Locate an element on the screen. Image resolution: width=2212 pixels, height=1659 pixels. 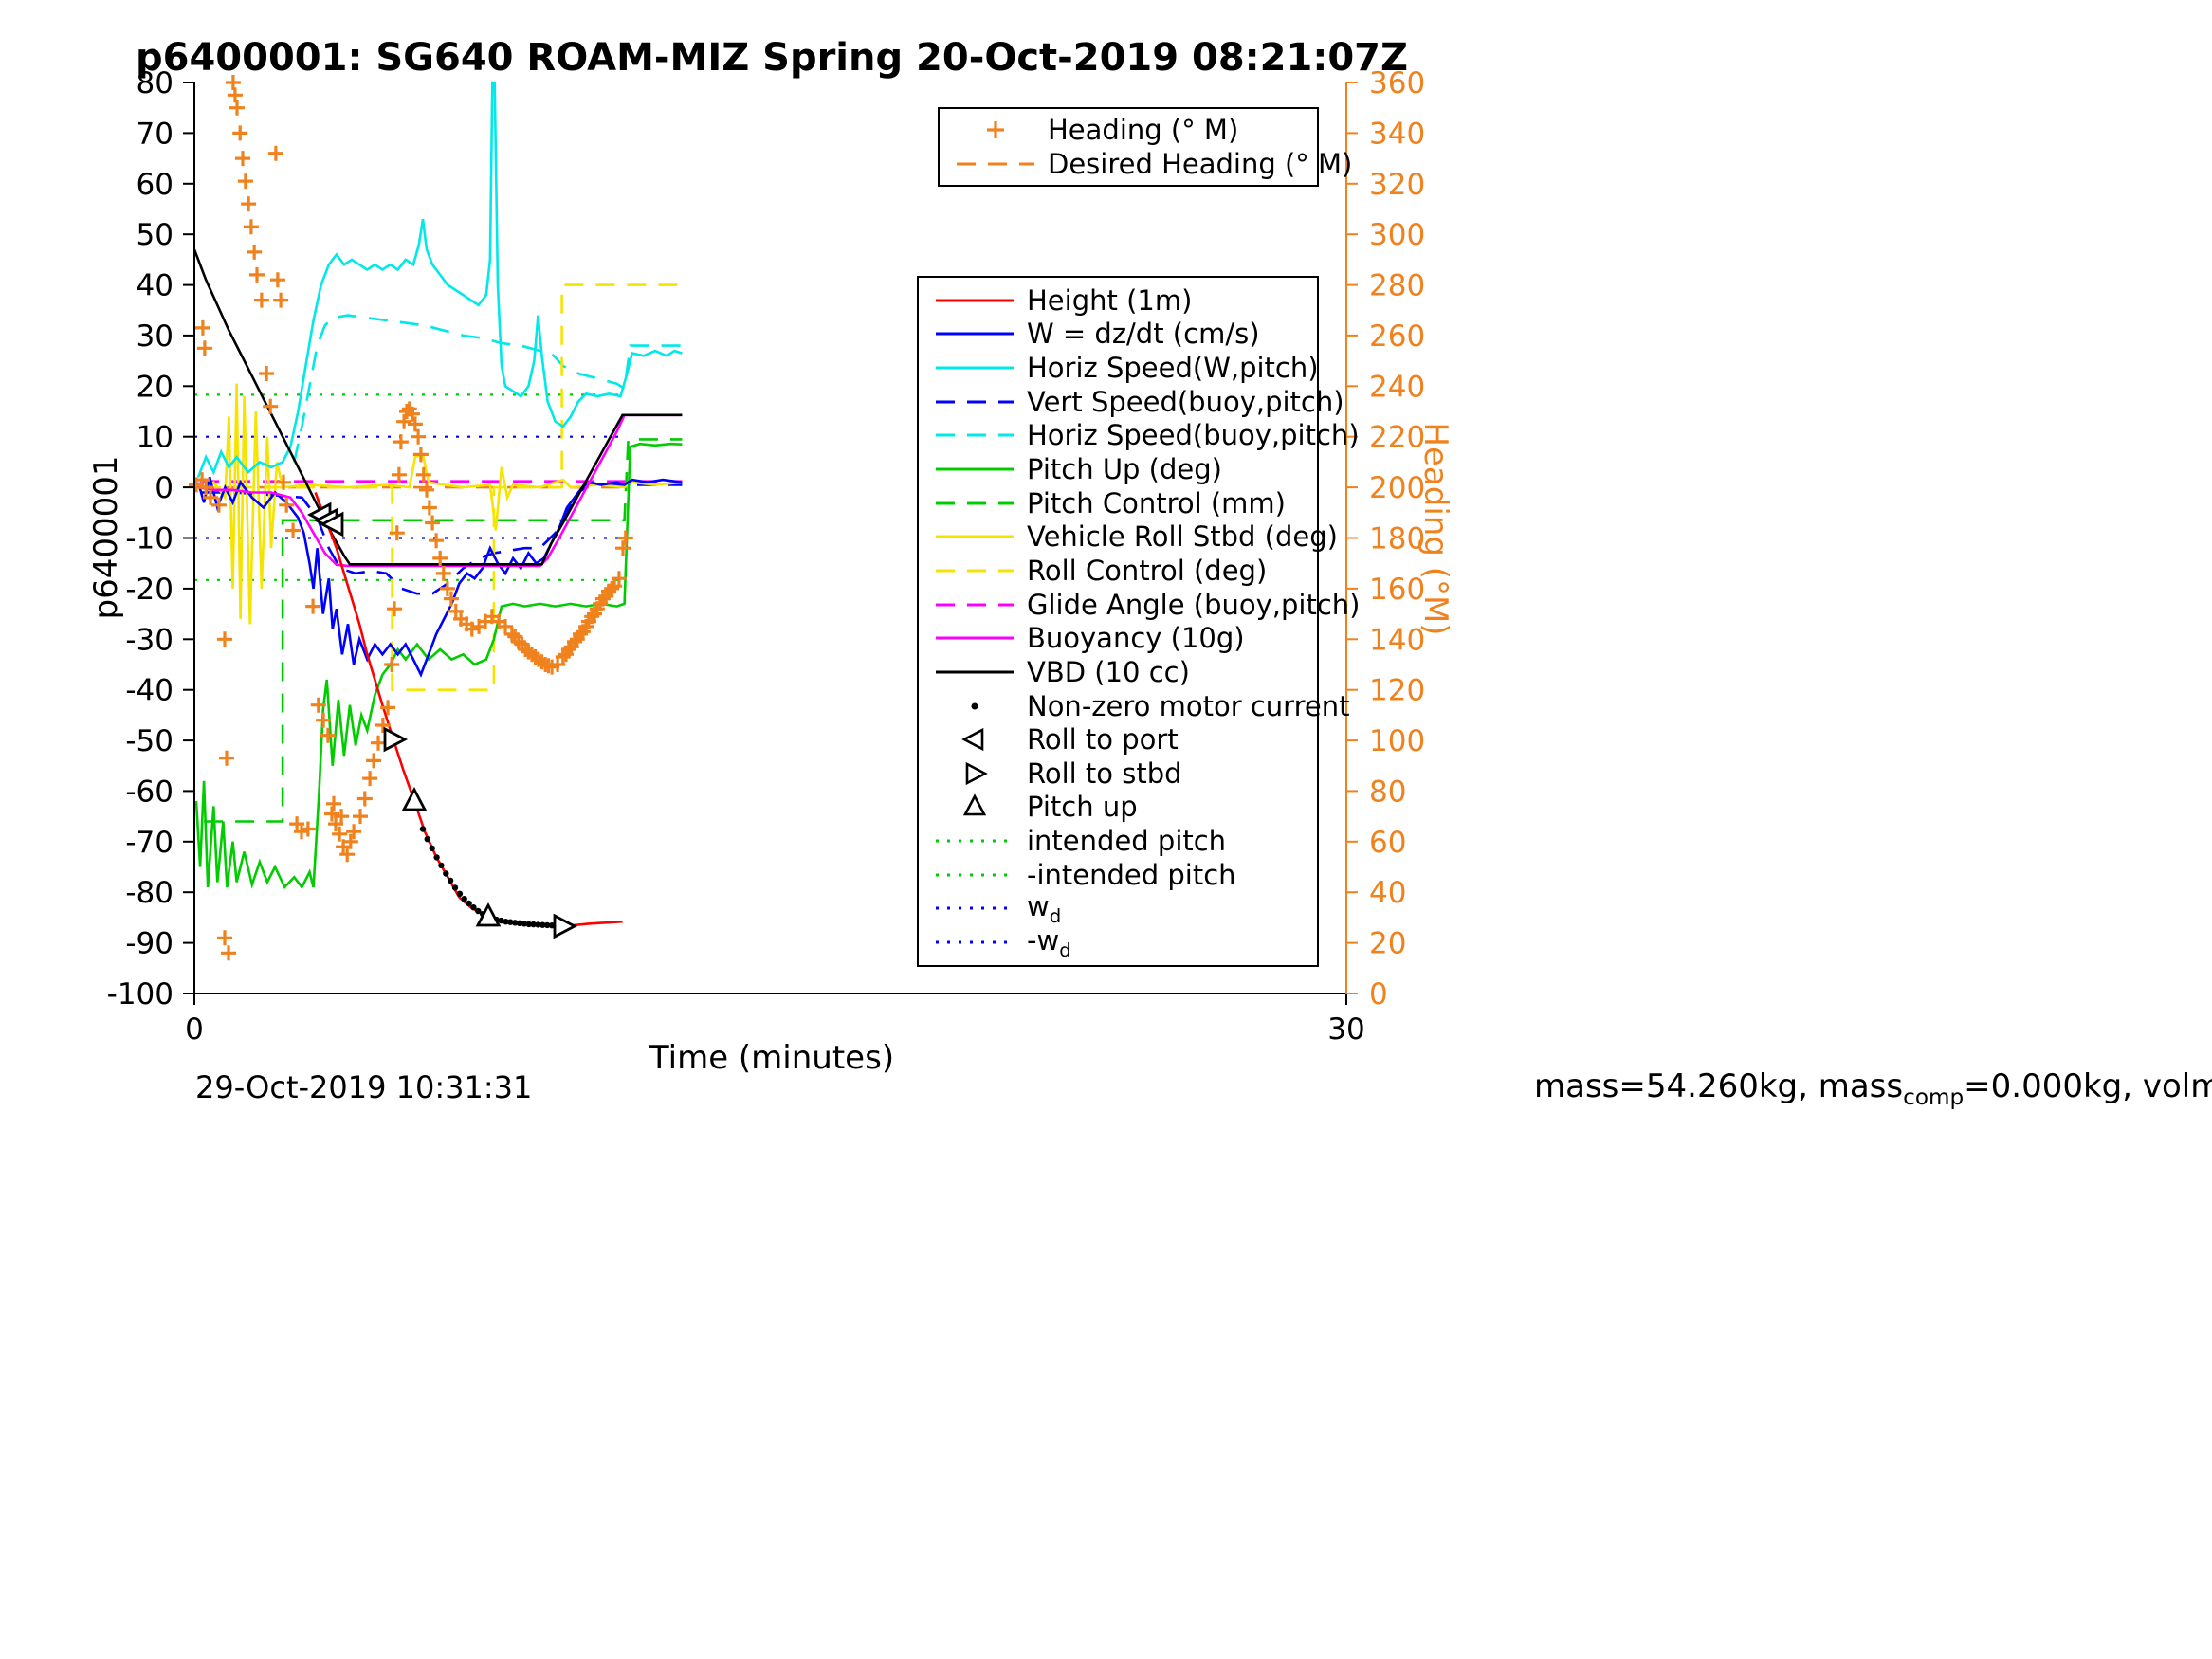
legend-entry: -intended pitch is located at coordinates (1118, 875).